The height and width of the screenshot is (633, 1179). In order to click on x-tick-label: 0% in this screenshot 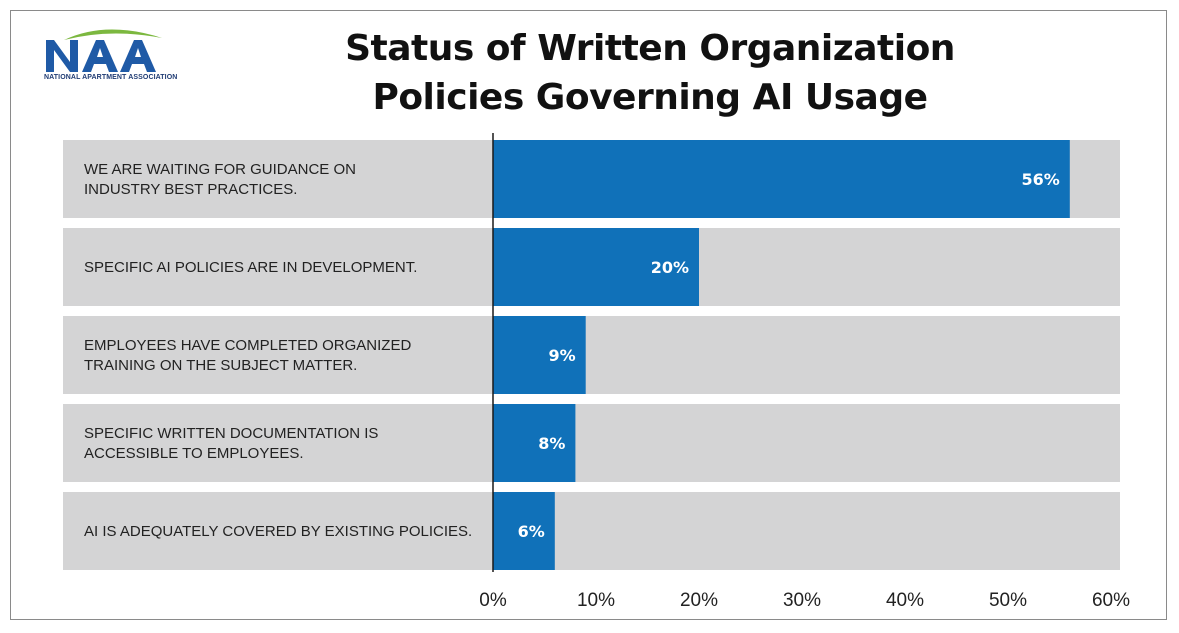, I will do `click(493, 600)`.